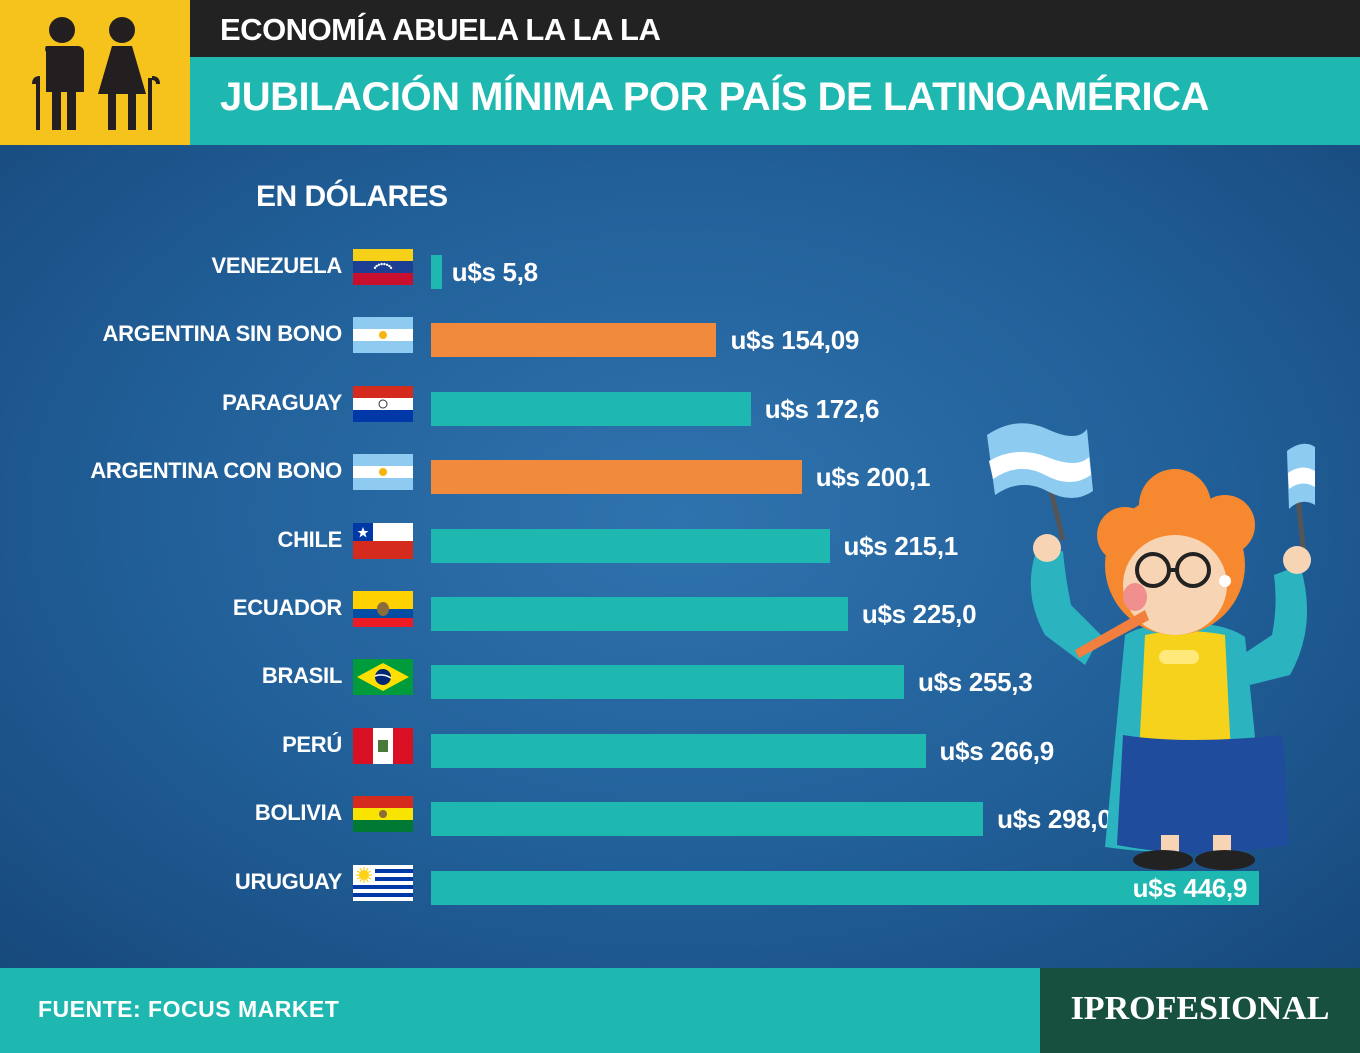 The image size is (1360, 1053). Describe the element at coordinates (383, 267) in the screenshot. I see `venezuela-flag-icon` at that location.